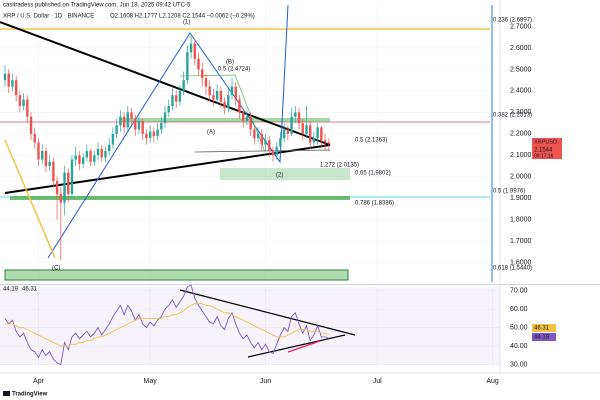 The height and width of the screenshot is (400, 600). Describe the element at coordinates (519, 327) in the screenshot. I see `y-tick-label: 50.00` at that location.